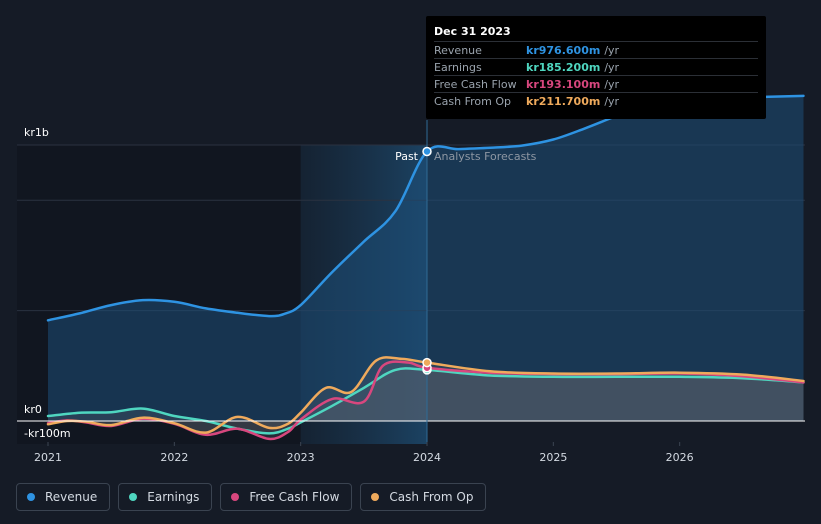 The image size is (821, 524). Describe the element at coordinates (427, 362) in the screenshot. I see `cash-from-op-marker` at that location.